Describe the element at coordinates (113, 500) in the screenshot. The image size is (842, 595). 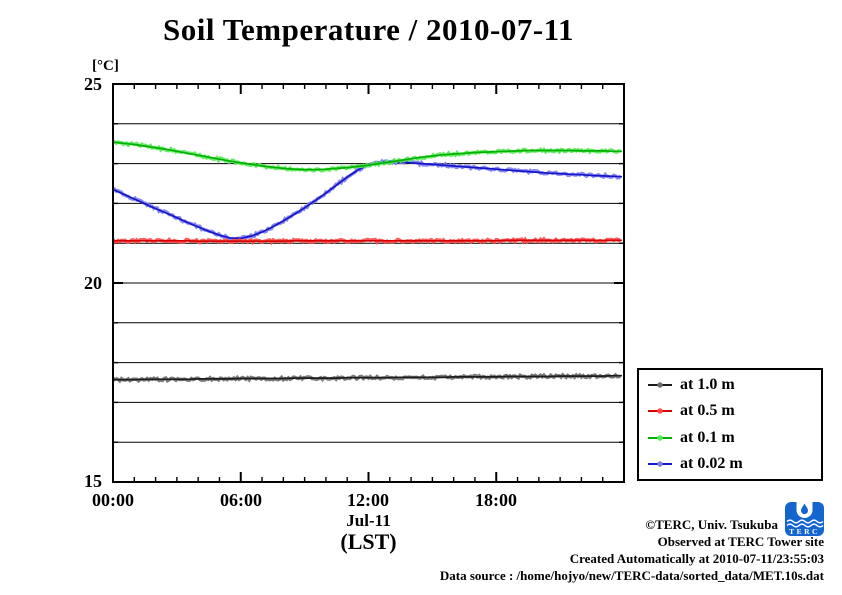
I see `x-tick-label-0000: 00:00` at that location.